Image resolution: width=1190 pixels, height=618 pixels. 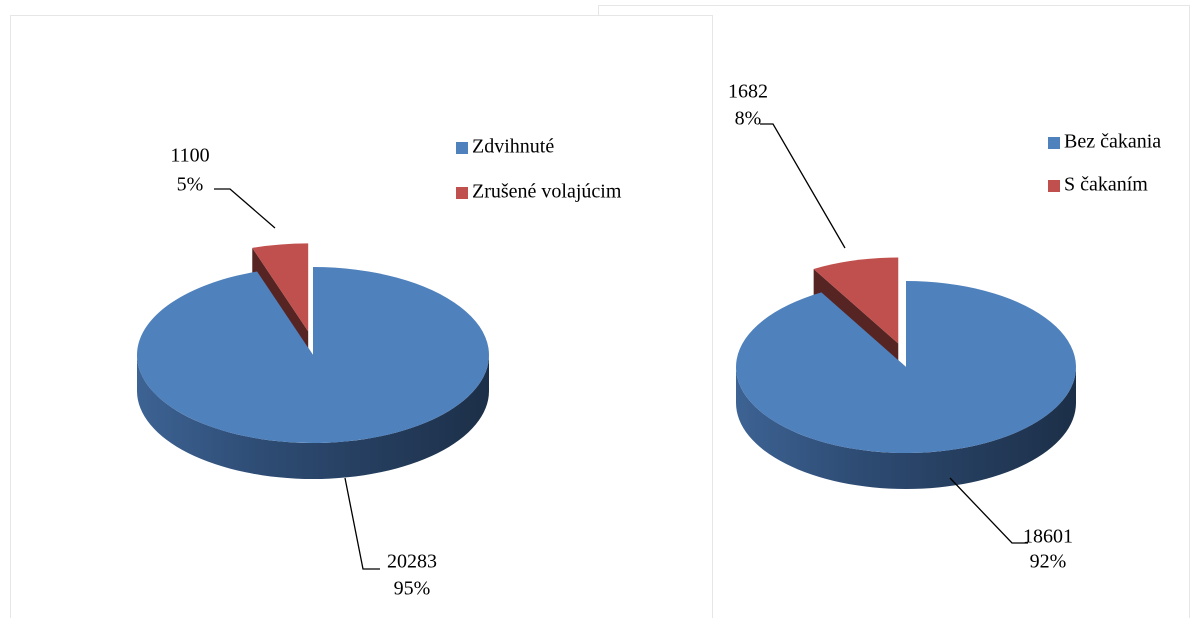 I want to click on data-label: 1682, so click(x=748, y=92).